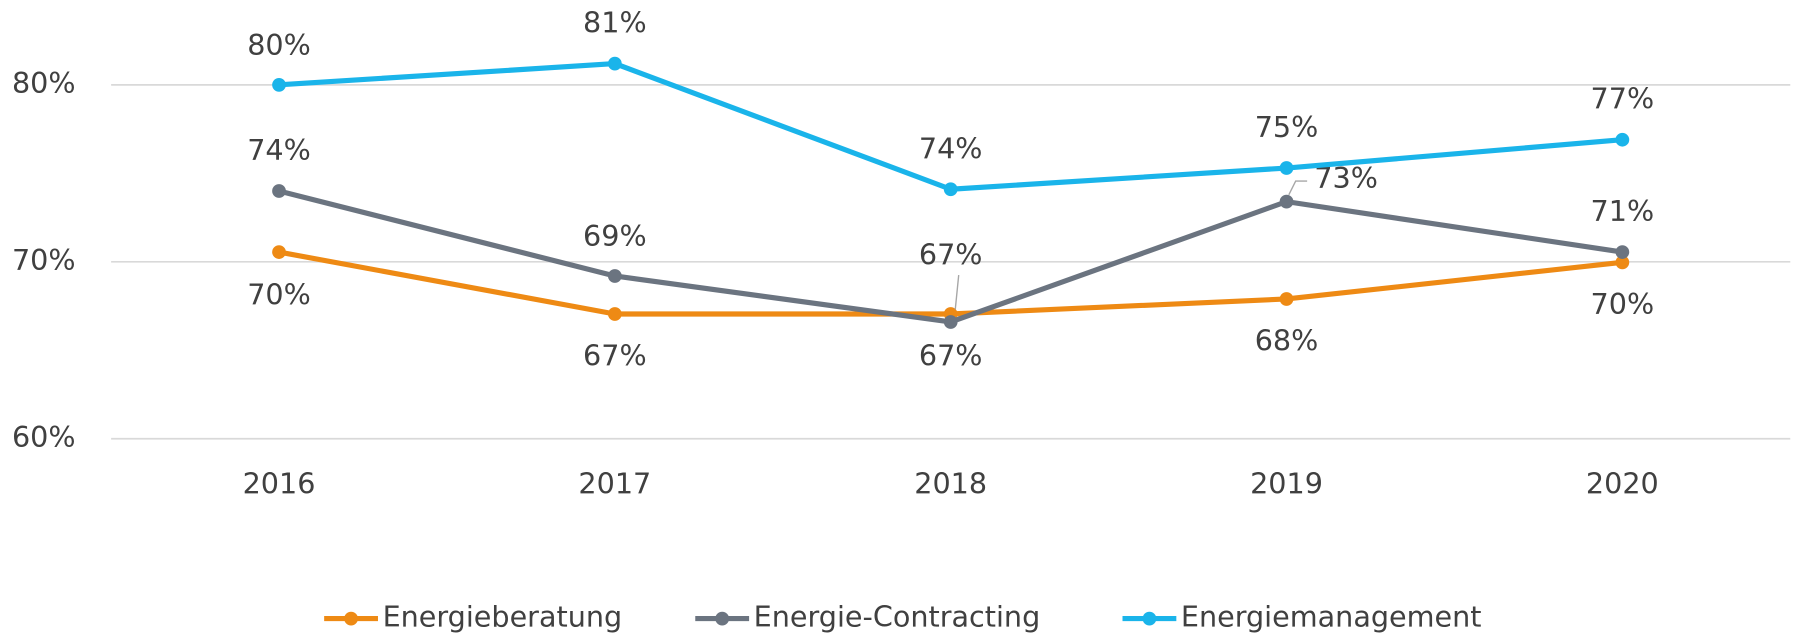  Describe the element at coordinates (1287, 340) in the screenshot. I see `data-label: 68%` at that location.